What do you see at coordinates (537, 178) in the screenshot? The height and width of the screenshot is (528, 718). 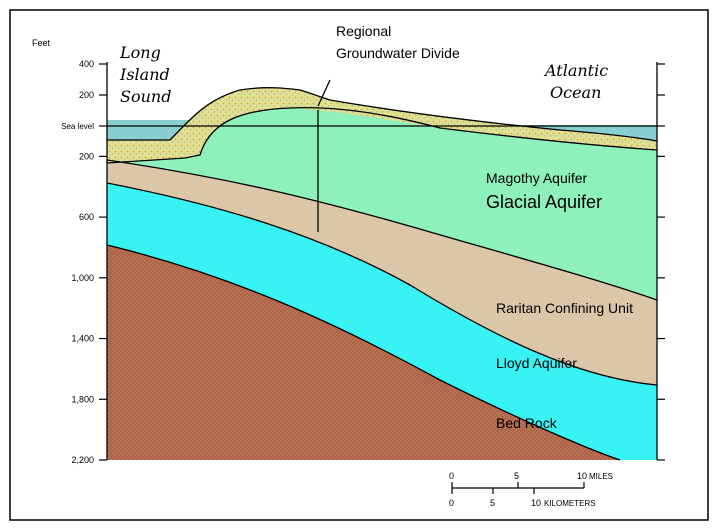 I see `label-magothy: Magothy Aquifer` at bounding box center [537, 178].